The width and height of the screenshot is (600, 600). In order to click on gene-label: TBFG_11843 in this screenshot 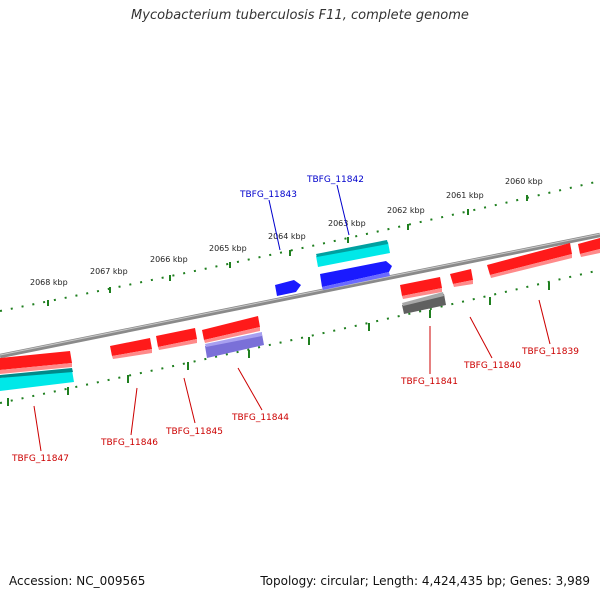, I will do `click(268, 195)`.